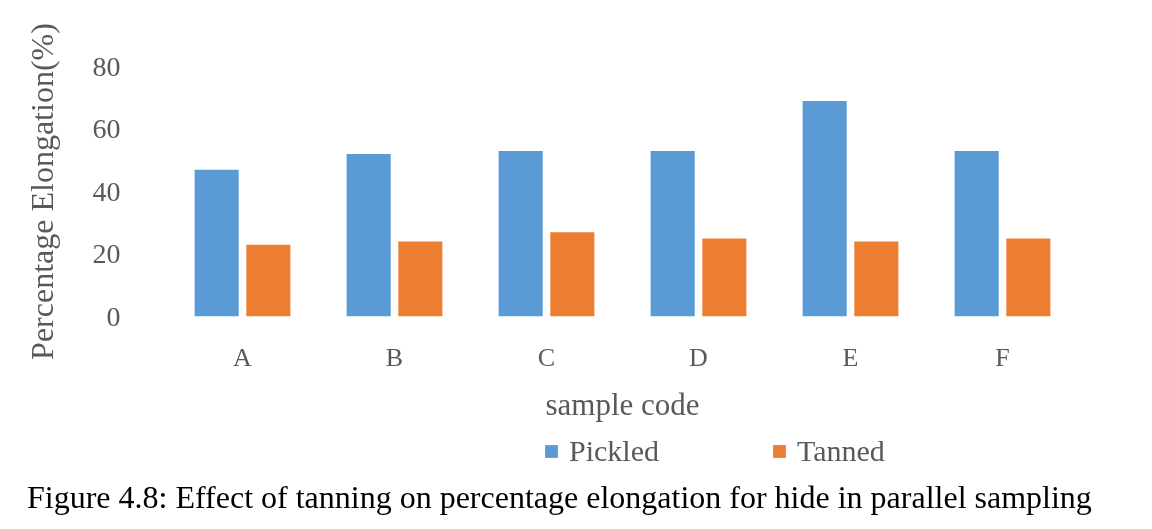 This screenshot has width=1152, height=529. What do you see at coordinates (106, 128) in the screenshot?
I see `y-tick-label: 60` at bounding box center [106, 128].